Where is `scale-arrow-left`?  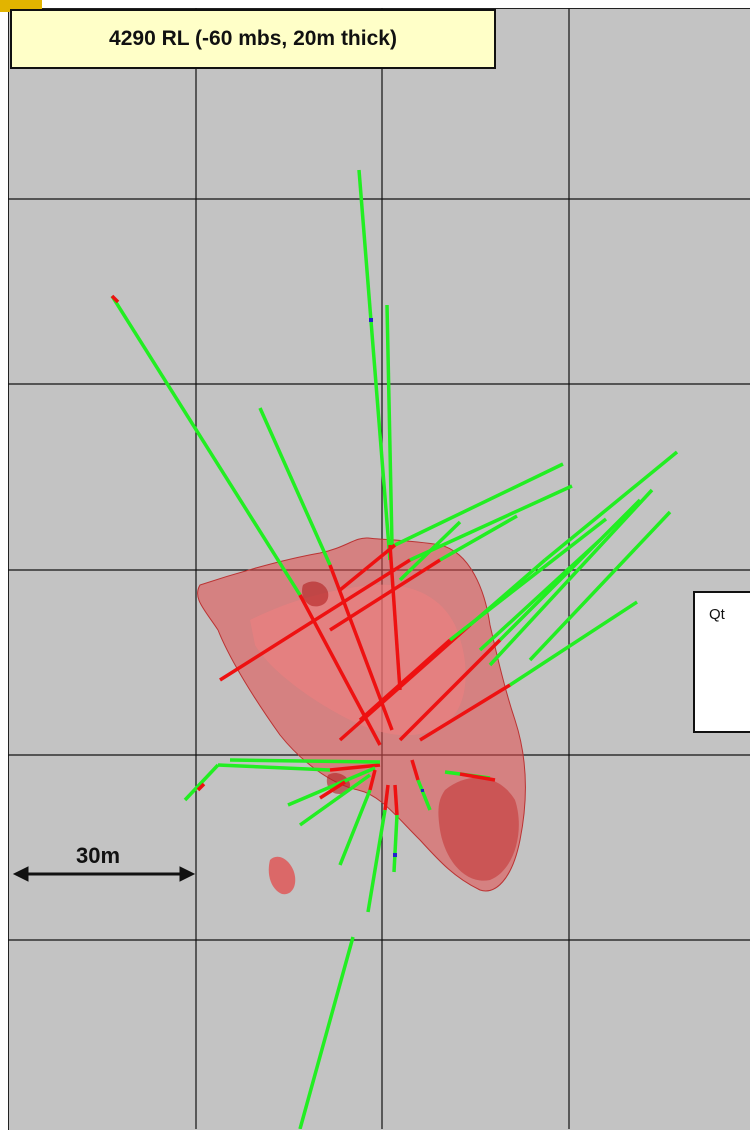
scale-arrow-left is located at coordinates (20, 874).